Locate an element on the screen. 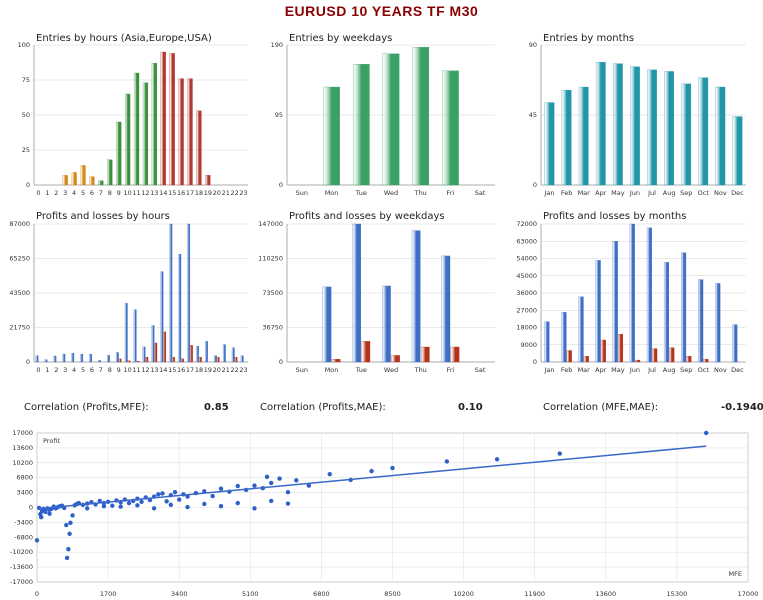  pl-hours-xtick-label: 11 is located at coordinates (136, 370).